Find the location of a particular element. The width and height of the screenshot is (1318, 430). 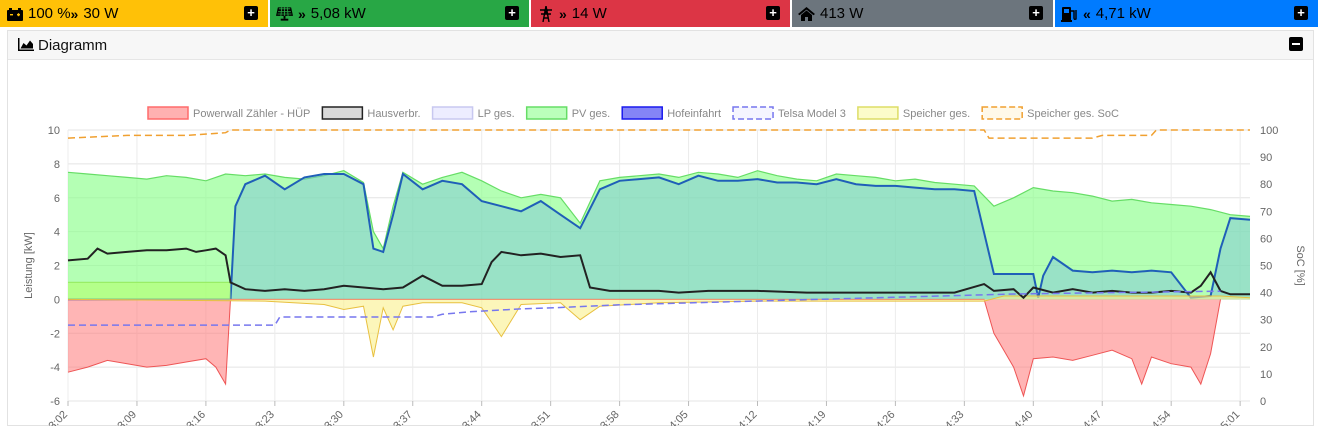

y-left-tick-label: -4 is located at coordinates (55, 368).